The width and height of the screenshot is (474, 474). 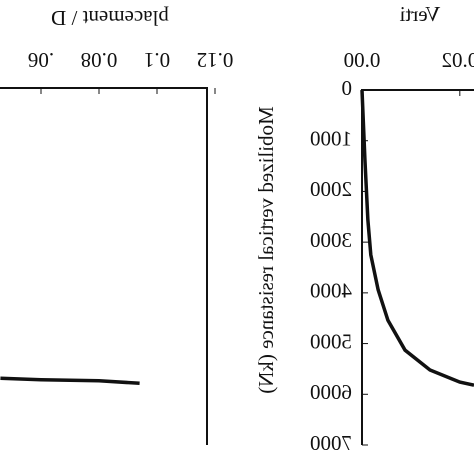 I want to click on y-tick-label: 2000, so click(x=331, y=189).